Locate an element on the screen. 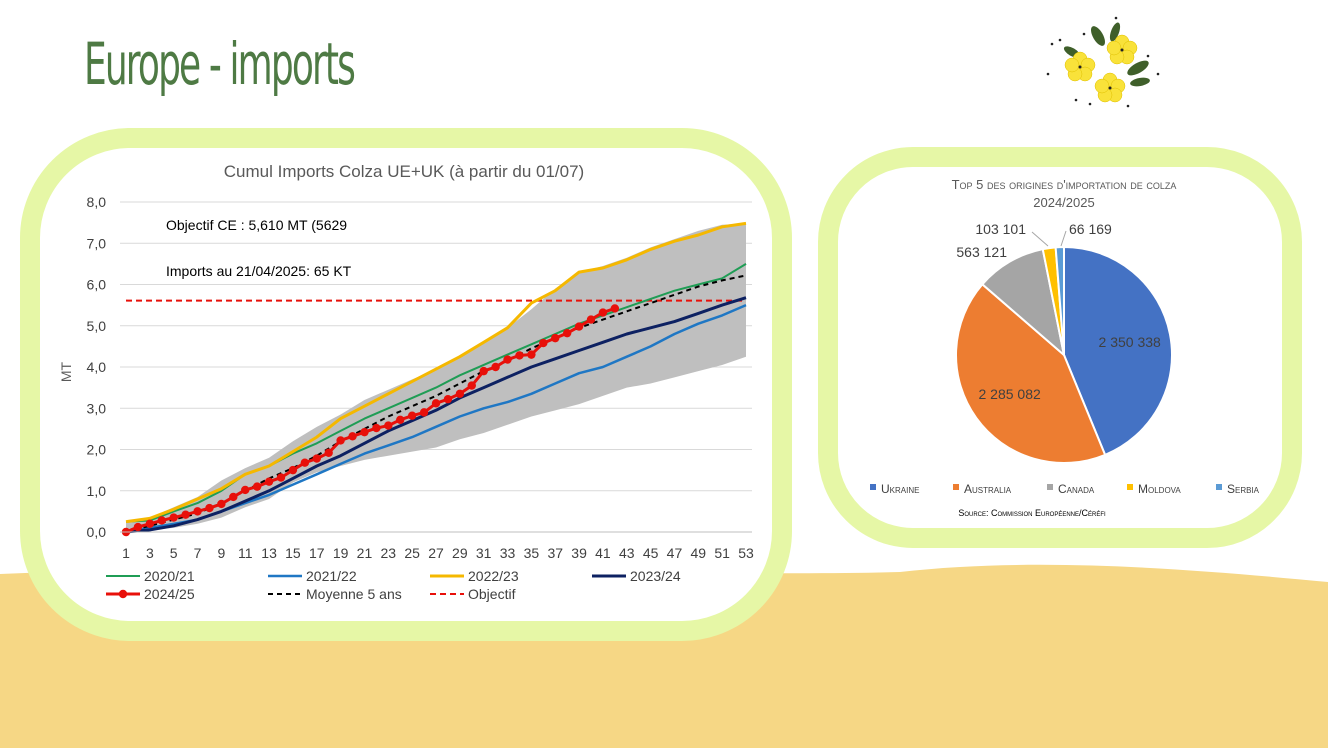 The height and width of the screenshot is (748, 1328). flower-decoration is located at coordinates (1103, 62).